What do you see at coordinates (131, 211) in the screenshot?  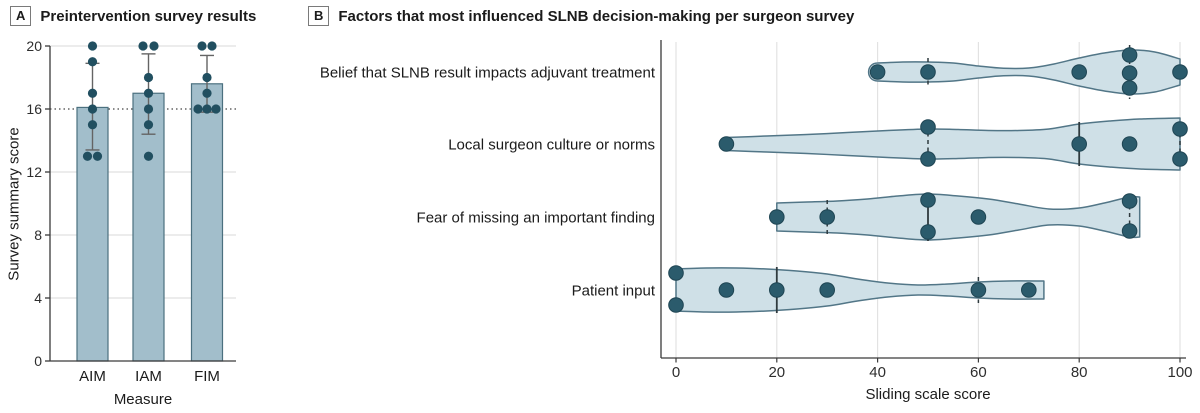 I see `bar-chart-panel-a: 0 4 8 12 16 20 AIM IAM FIM` at bounding box center [131, 211].